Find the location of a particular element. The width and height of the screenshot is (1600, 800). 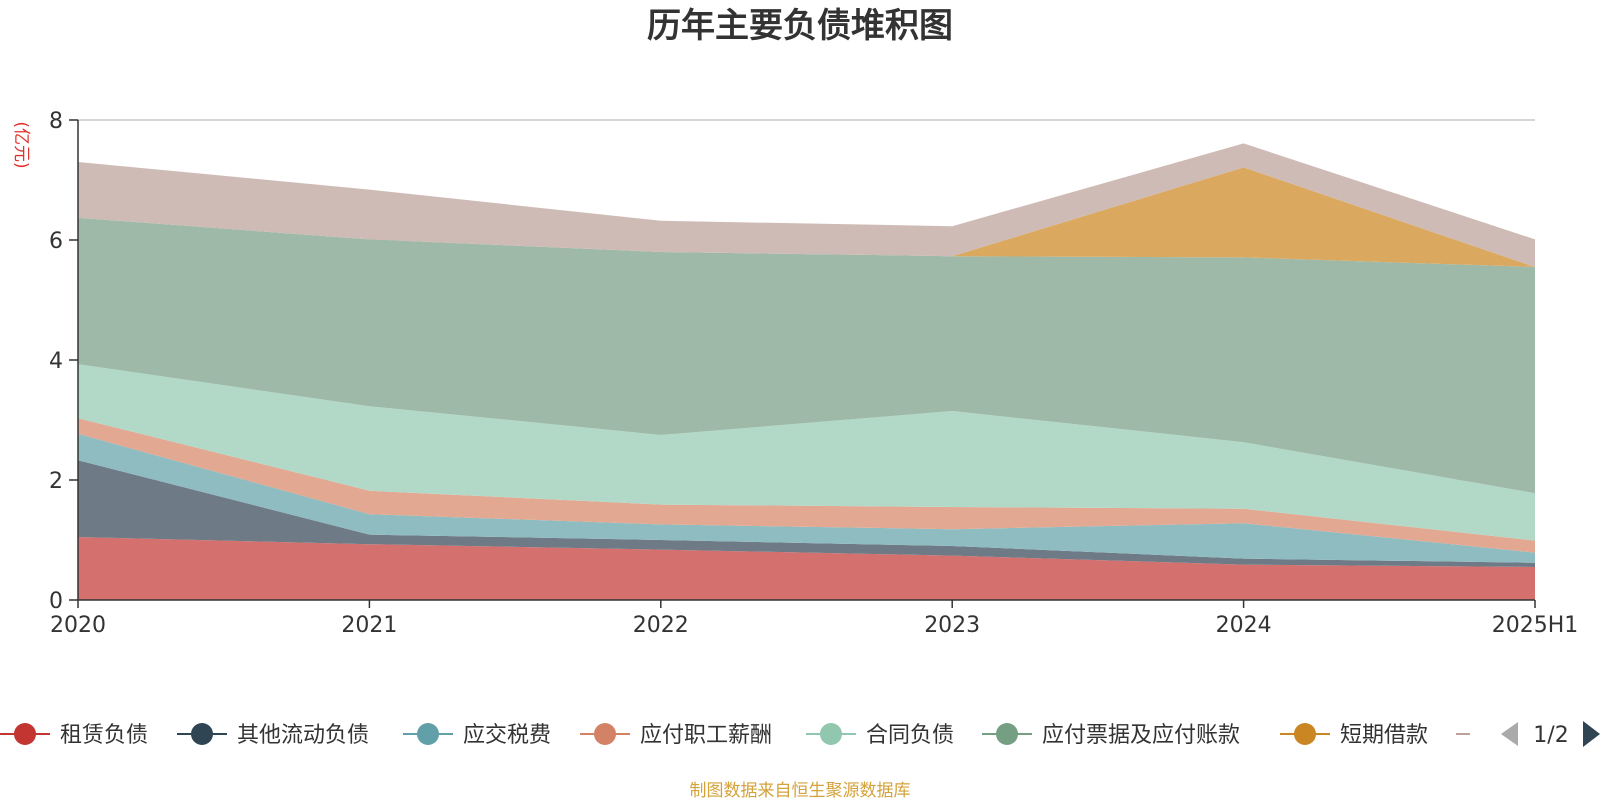

y-tick-label: 2 is located at coordinates (56, 481).